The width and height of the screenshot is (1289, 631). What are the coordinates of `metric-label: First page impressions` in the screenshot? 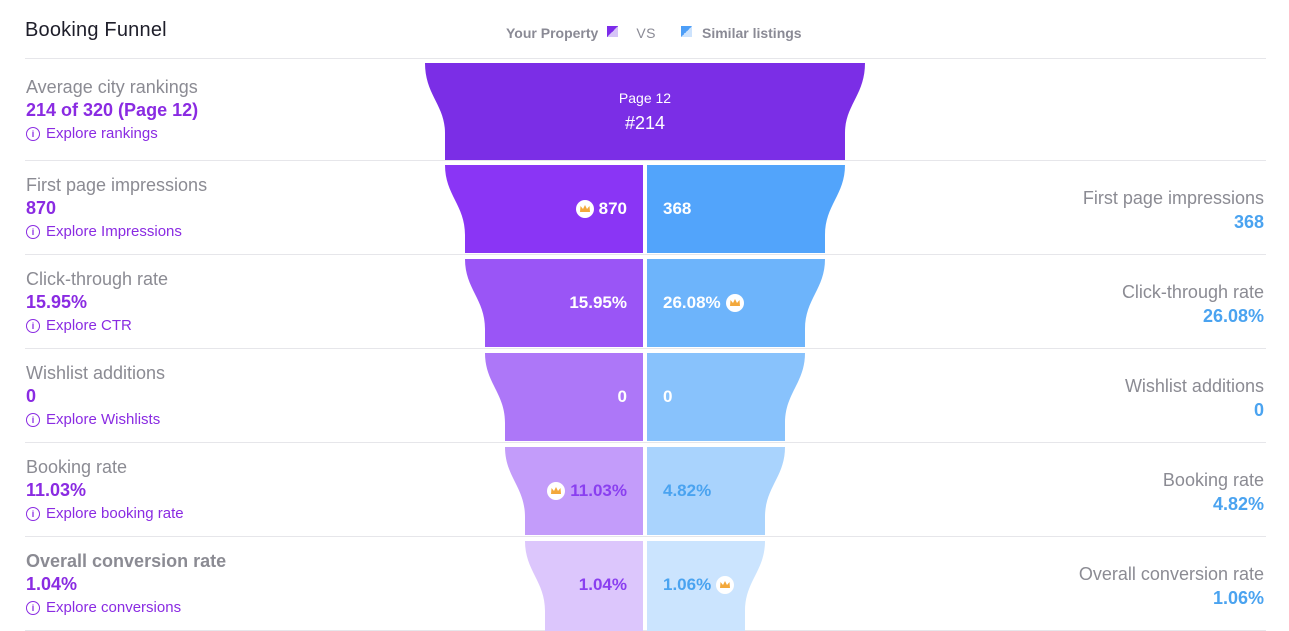 It's located at (117, 185).